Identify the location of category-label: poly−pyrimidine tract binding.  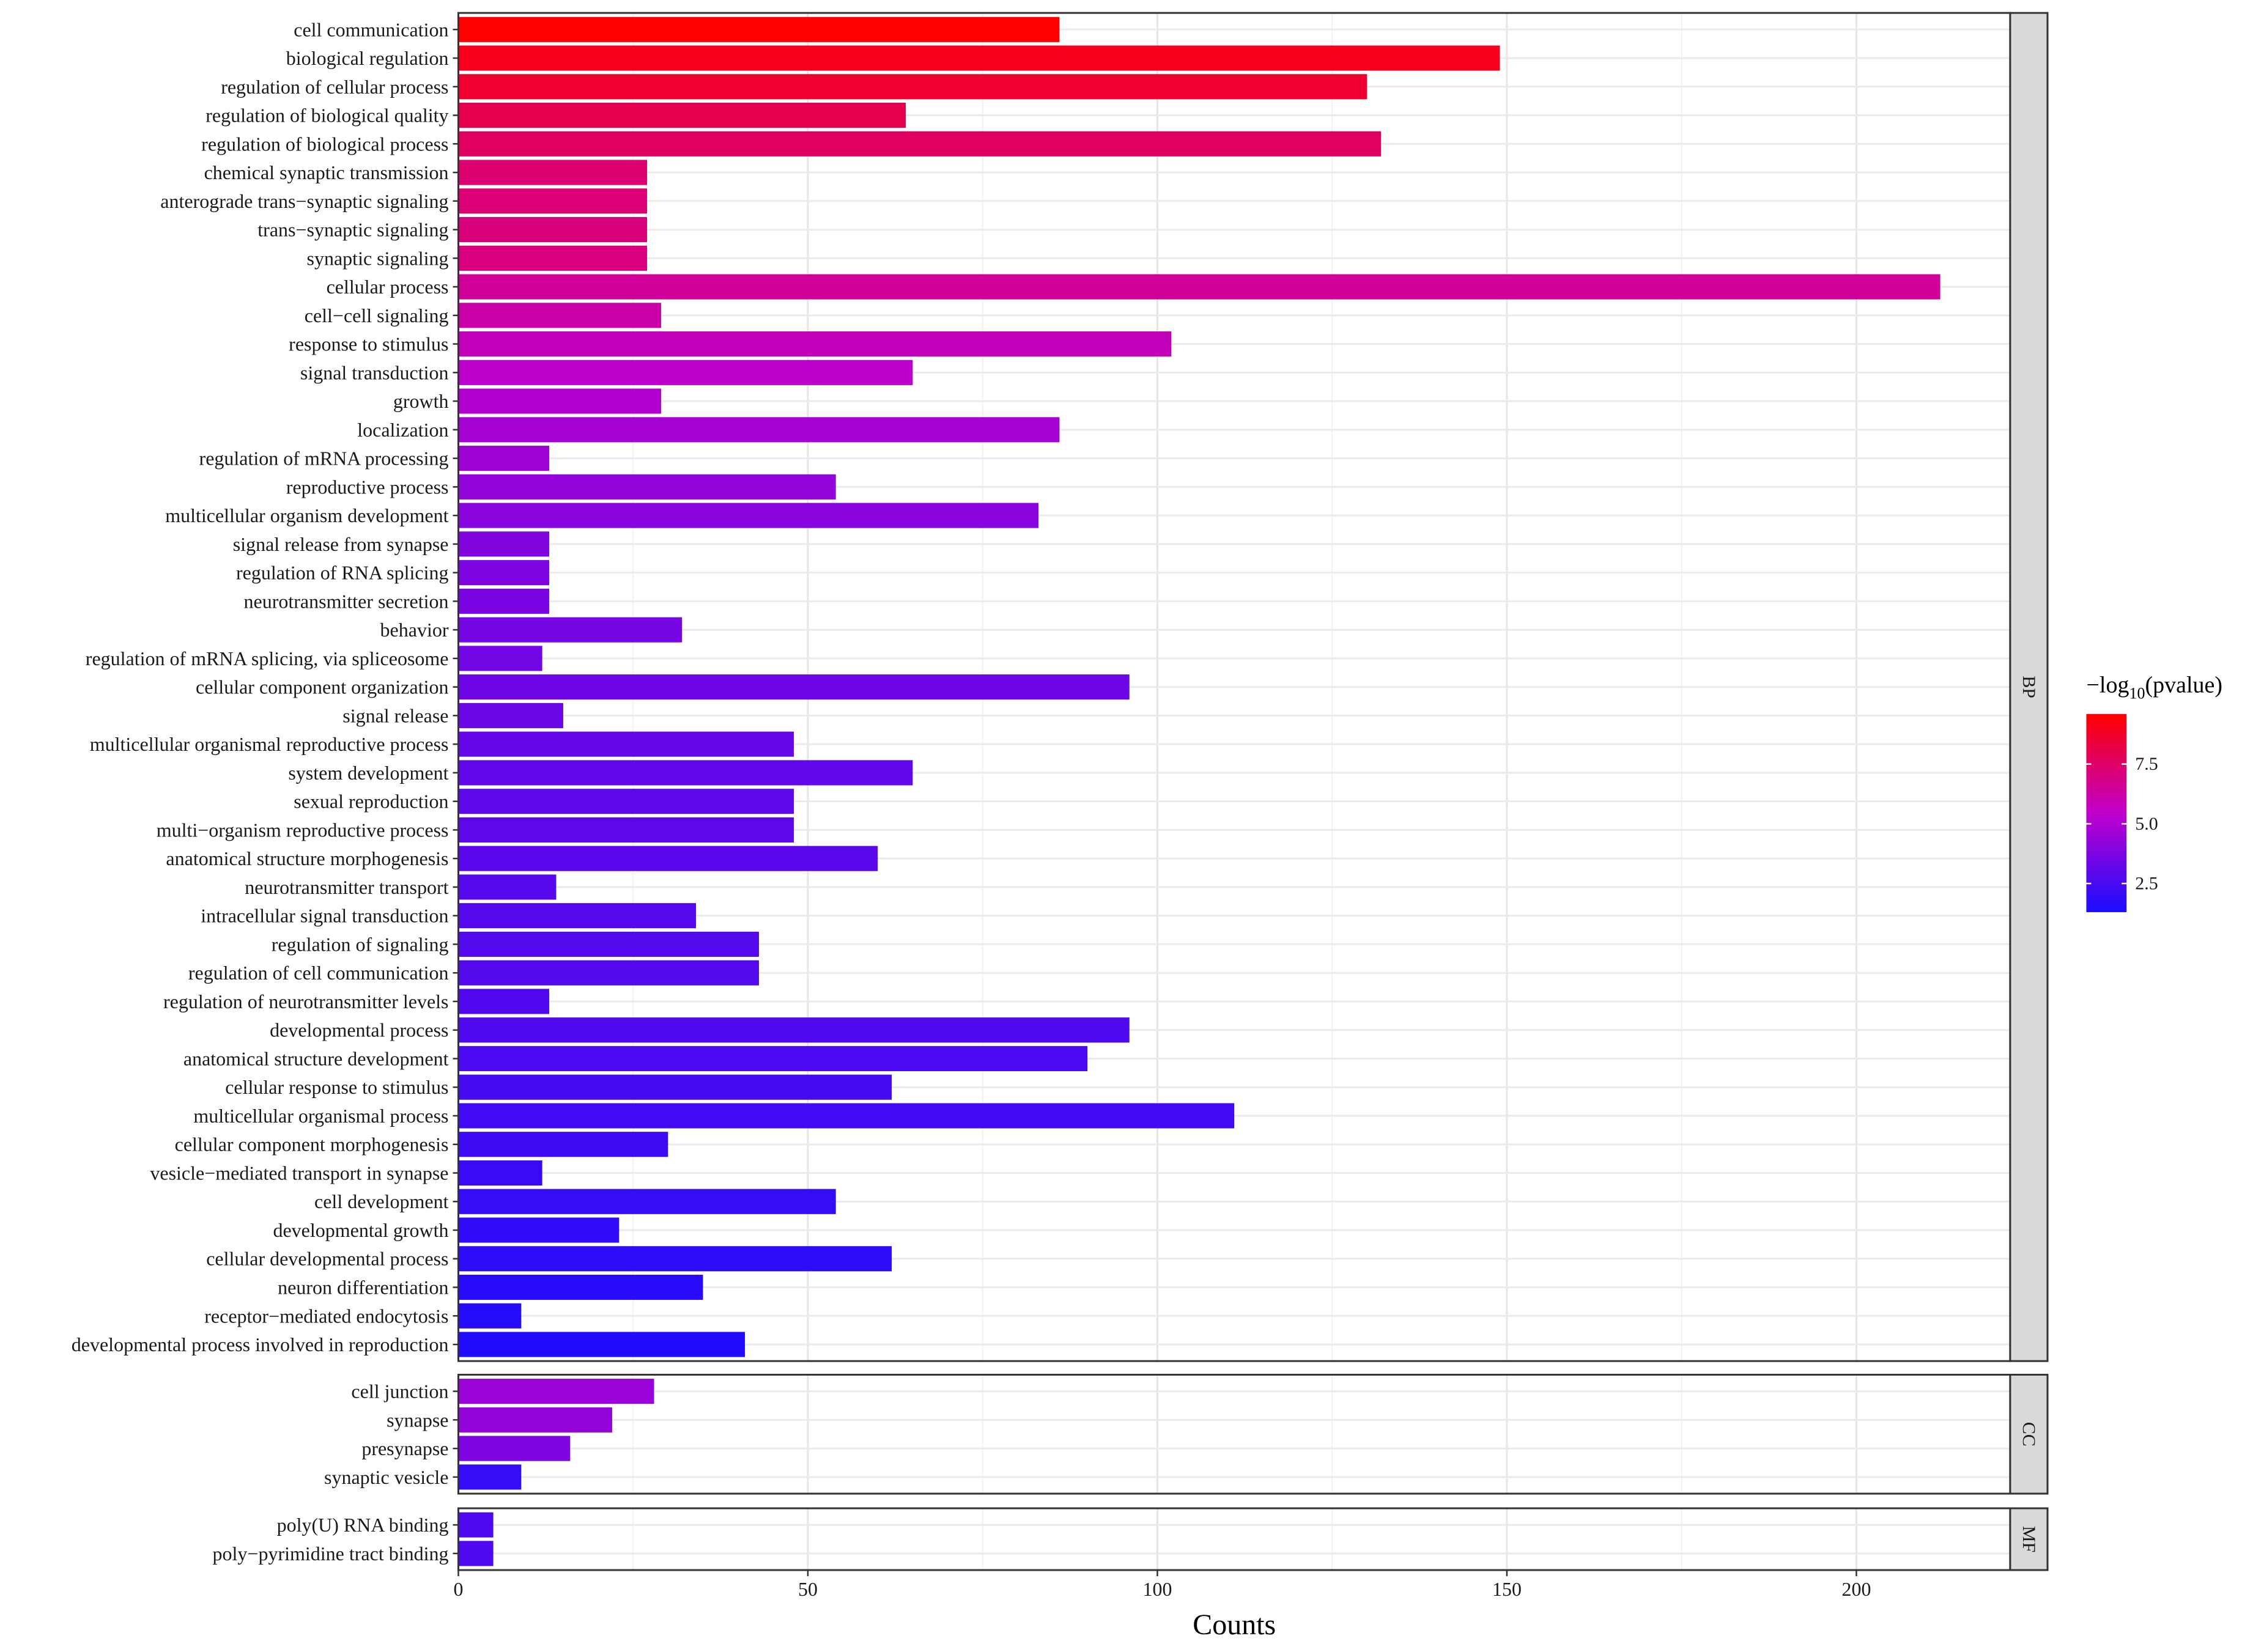
(331, 1554).